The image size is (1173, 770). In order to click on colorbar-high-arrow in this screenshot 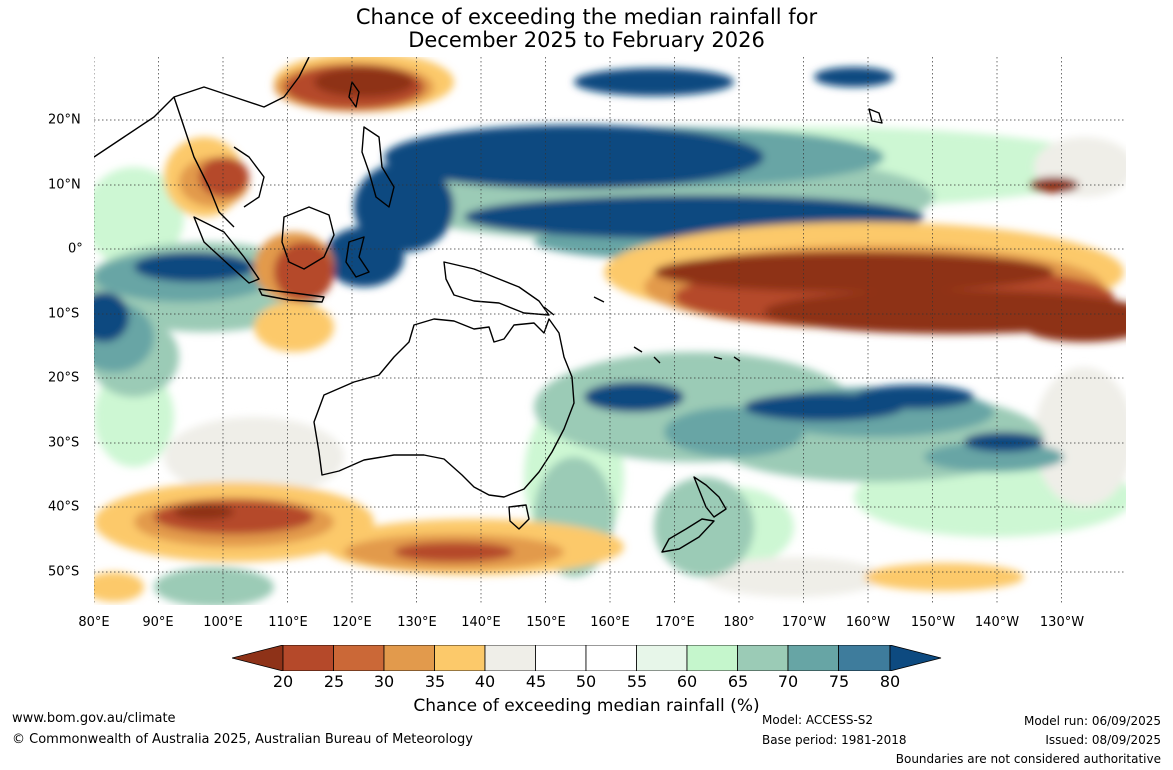, I will do `click(915, 658)`.